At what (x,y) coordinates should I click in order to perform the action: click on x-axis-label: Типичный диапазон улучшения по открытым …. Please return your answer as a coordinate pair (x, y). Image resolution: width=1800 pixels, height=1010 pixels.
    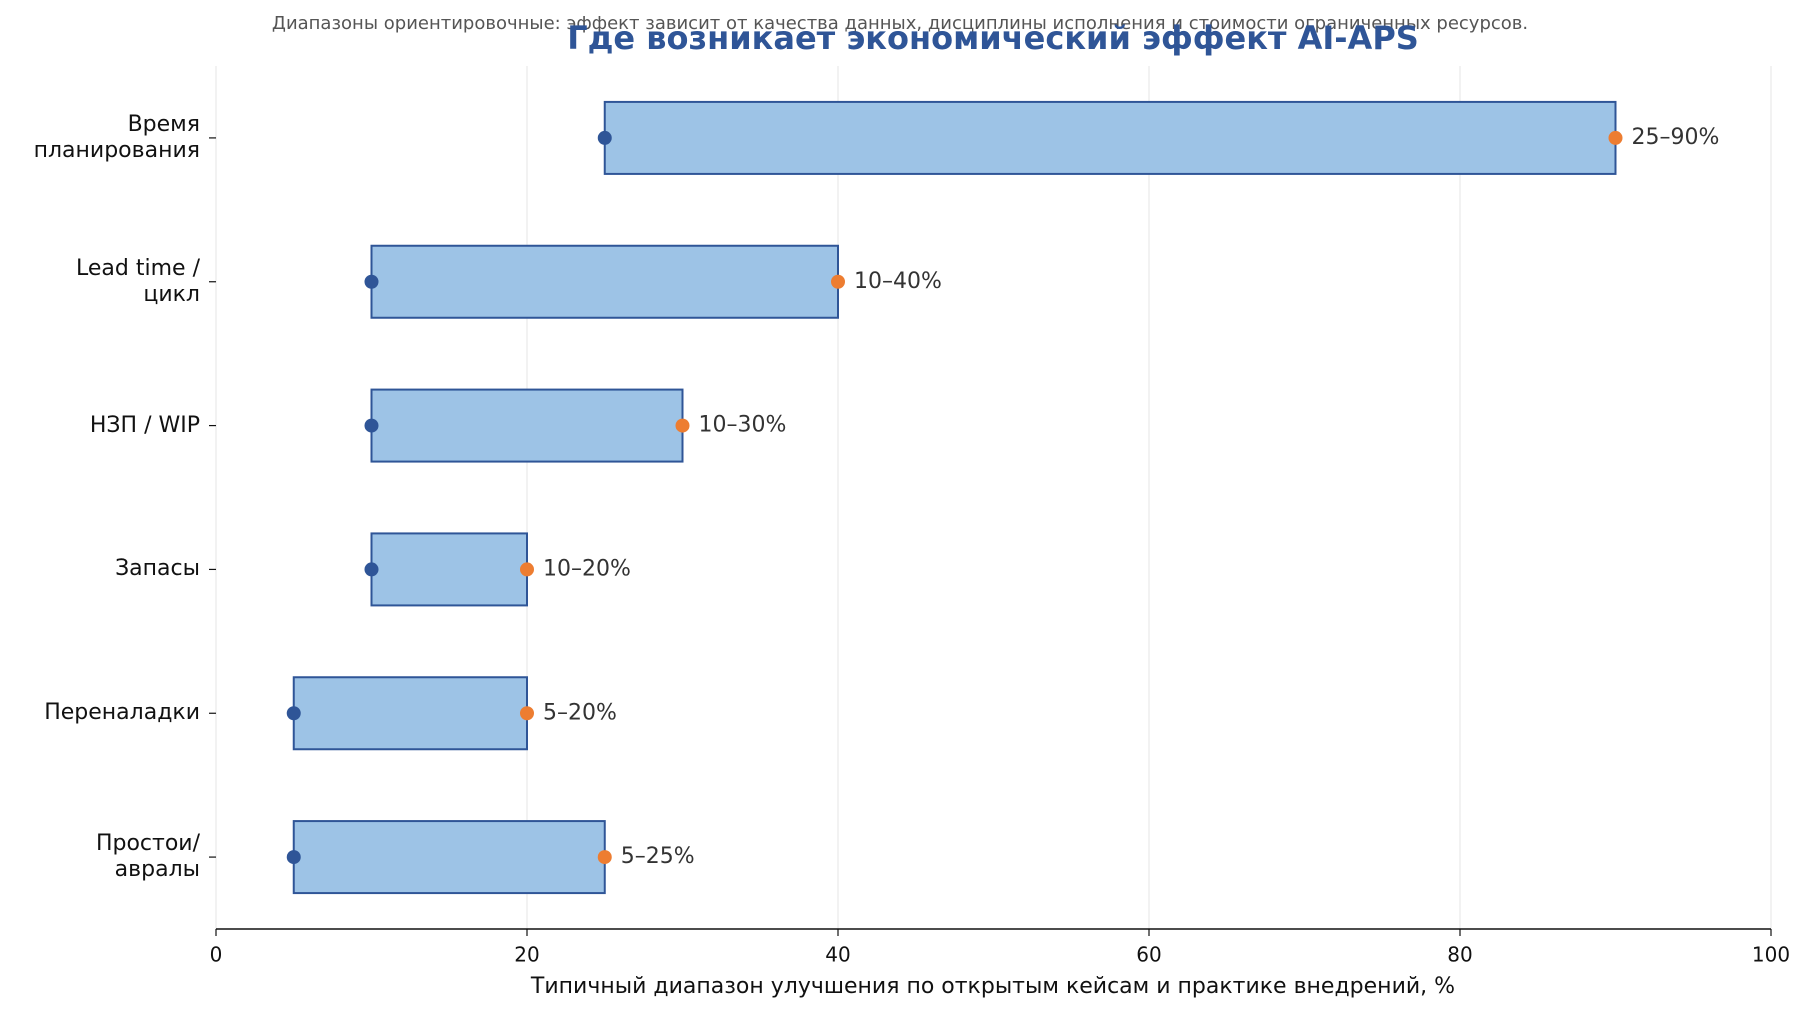
    Looking at the image, I should click on (992, 986).